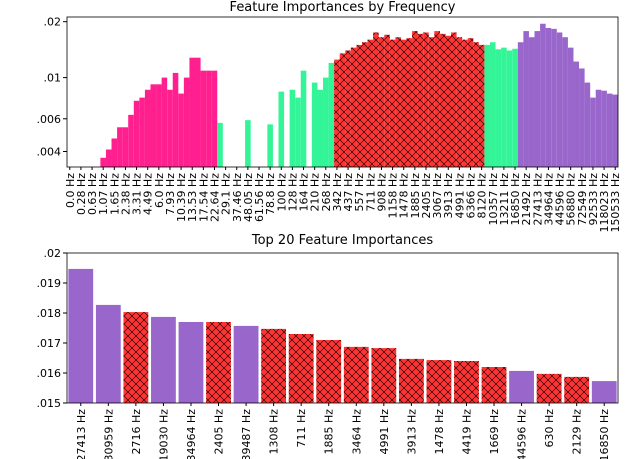 Image resolution: width=642 pixels, height=459 pixels. Describe the element at coordinates (381, 192) in the screenshot. I see `x-tick-label: 908 Hz` at that location.